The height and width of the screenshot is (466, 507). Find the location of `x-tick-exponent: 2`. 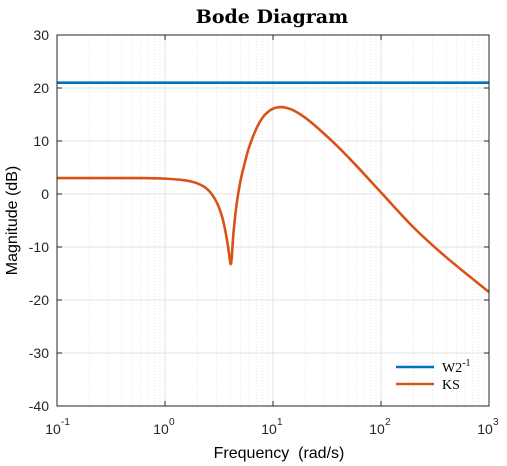

x-tick-exponent: 2 is located at coordinates (388, 422).